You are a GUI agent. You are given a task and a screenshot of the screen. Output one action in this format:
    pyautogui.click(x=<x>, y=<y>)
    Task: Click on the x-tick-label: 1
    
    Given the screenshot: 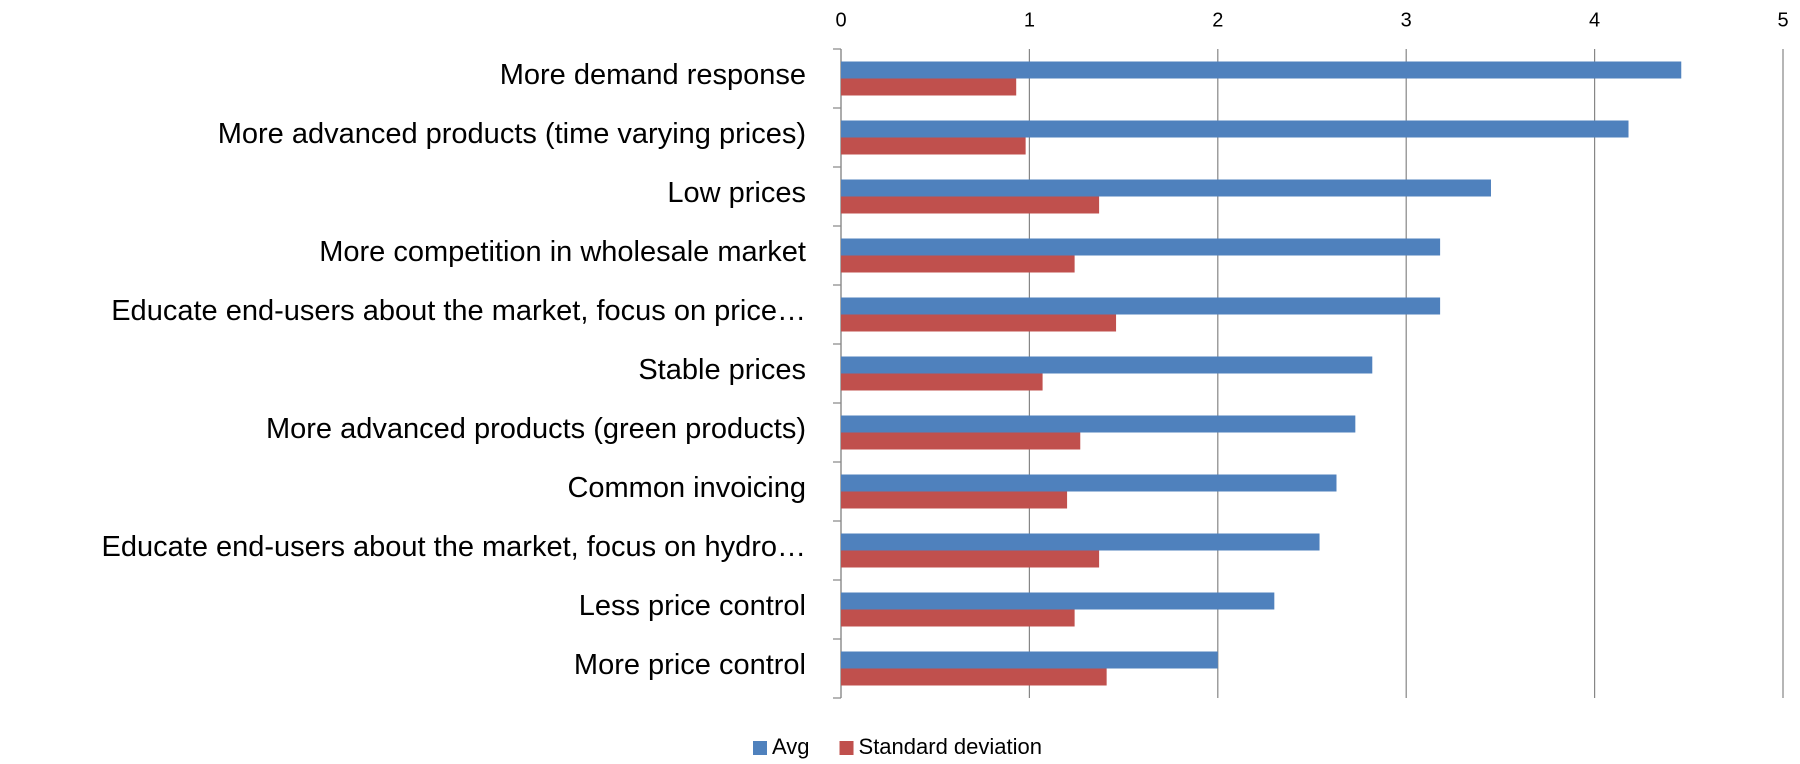 What is the action you would take?
    pyautogui.click(x=1029, y=20)
    